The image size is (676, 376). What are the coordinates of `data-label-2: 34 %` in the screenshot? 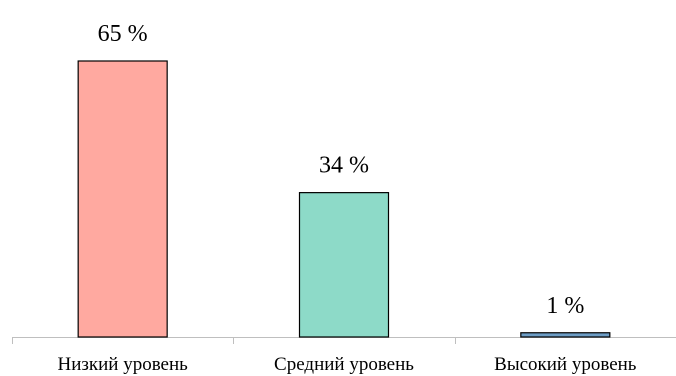 It's located at (344, 166).